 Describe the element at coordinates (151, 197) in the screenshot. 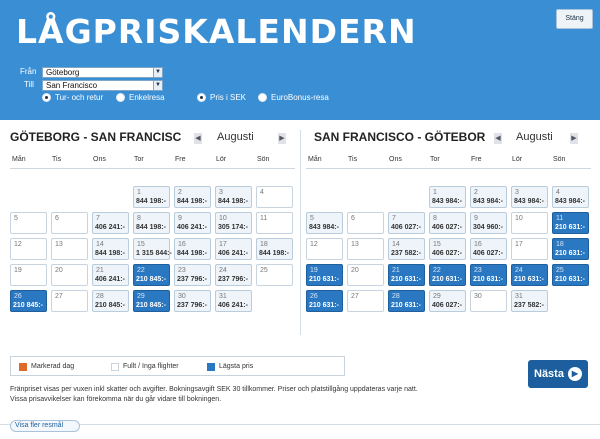

I see `calendar-day-cell: 1 844 198:-` at that location.